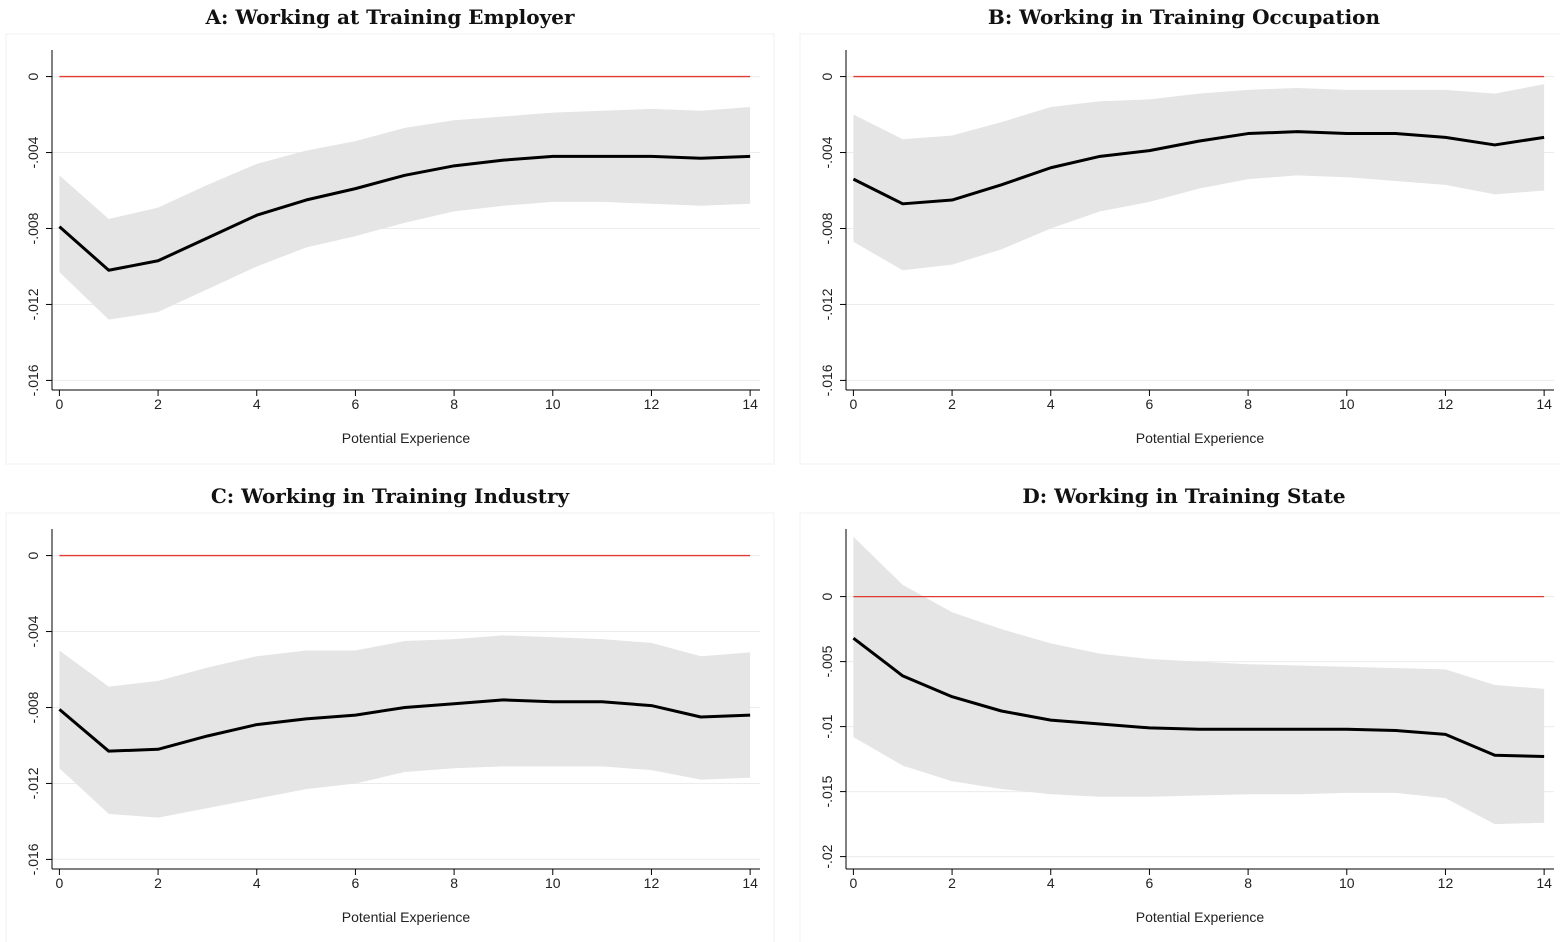 Image resolution: width=1560 pixels, height=942 pixels. What do you see at coordinates (827, 661) in the screenshot?
I see `y-tick-label: -.005` at bounding box center [827, 661].